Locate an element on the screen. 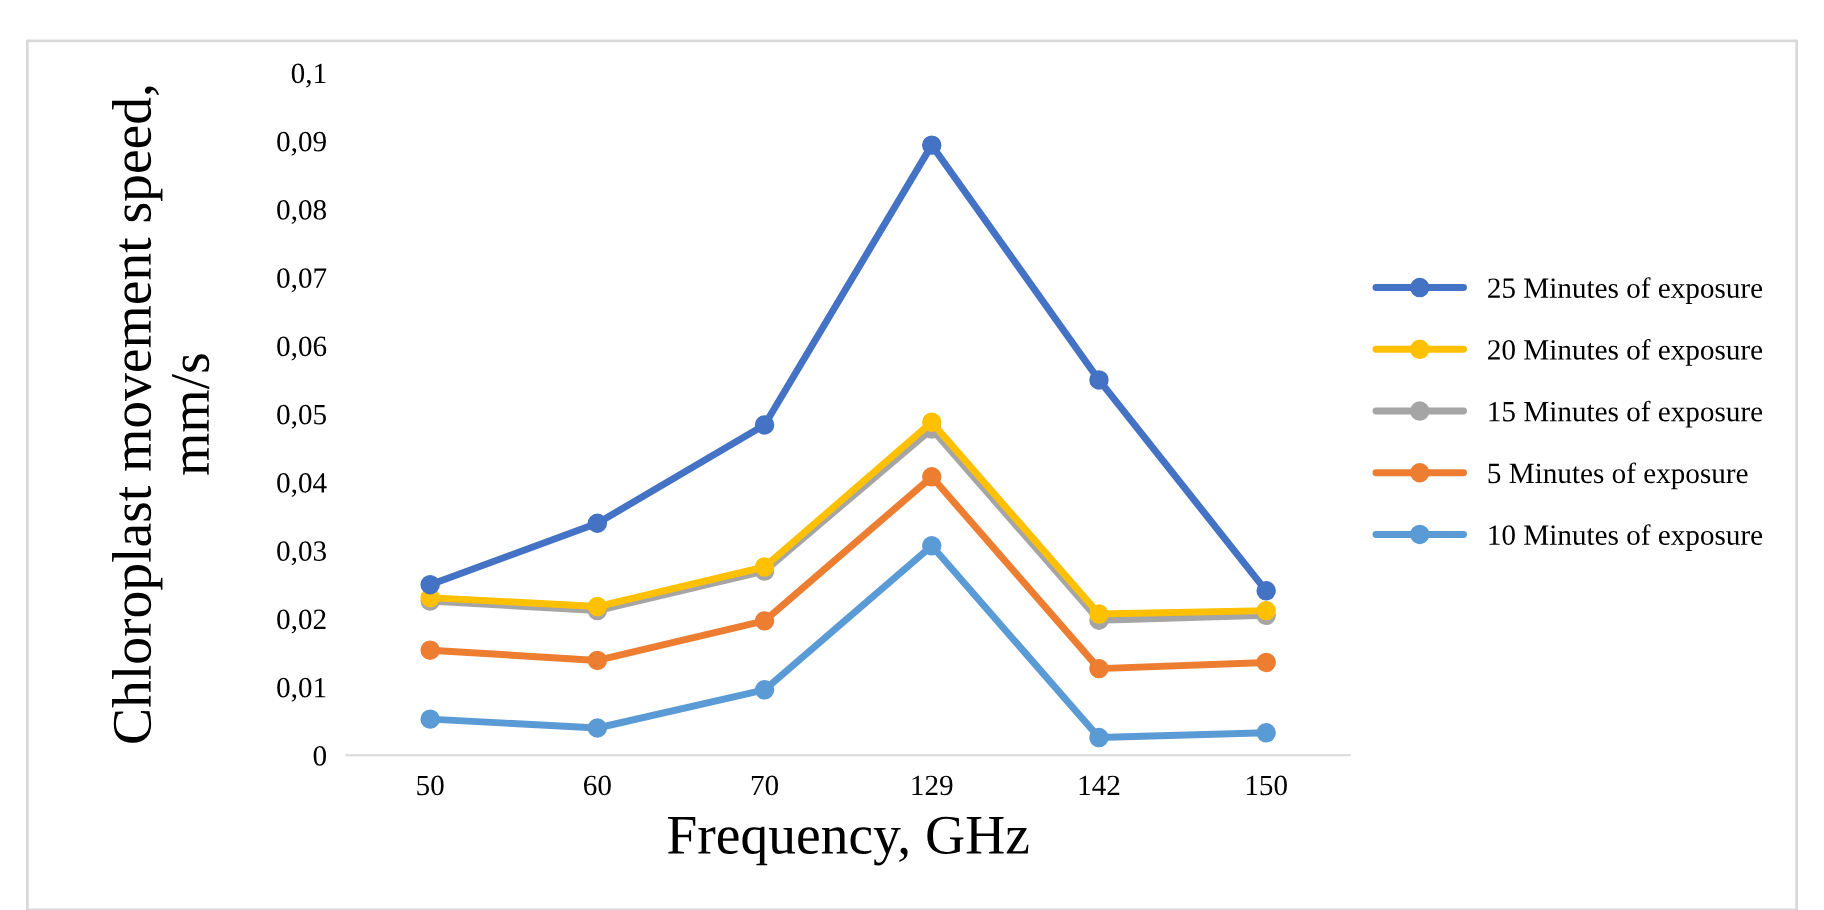 The image size is (1824, 910). y-tick-label: 0 is located at coordinates (319, 756).